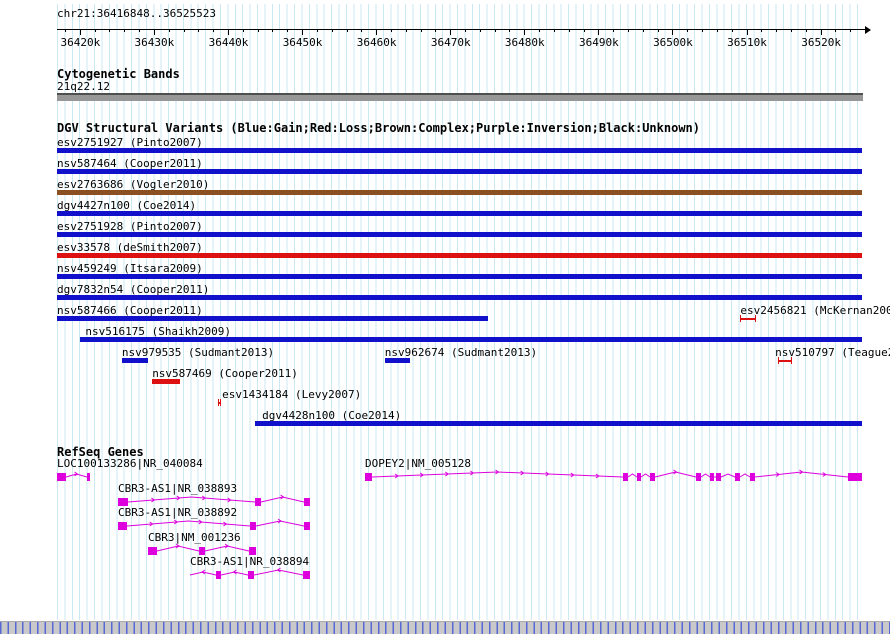  I want to click on variant-label: dgv7832n54 (Cooper2011), so click(133, 289).